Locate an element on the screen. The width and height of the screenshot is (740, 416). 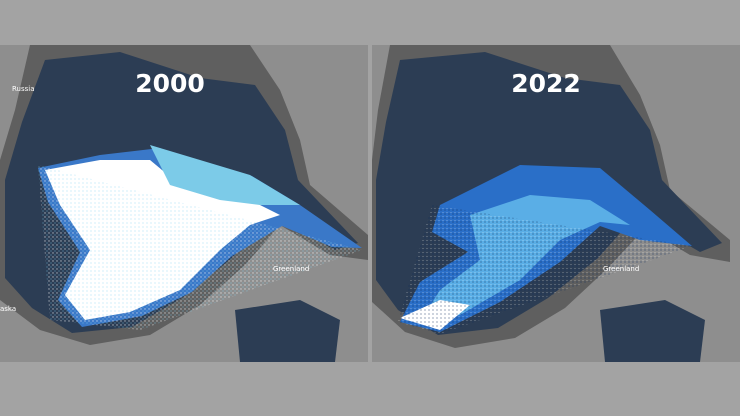
ice-texture is located at coordinates (545, 269).